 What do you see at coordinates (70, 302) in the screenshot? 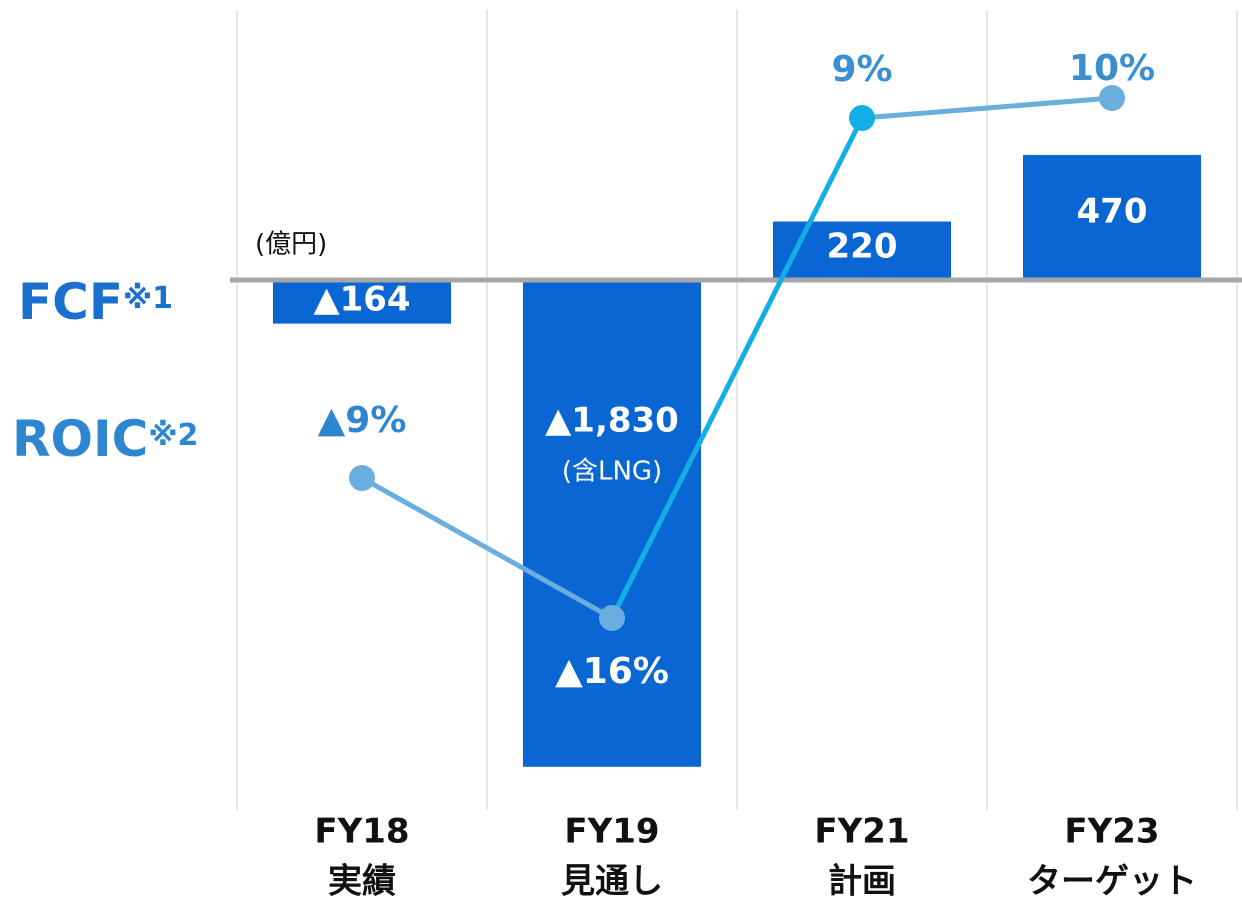
I see `series-name: FCF` at bounding box center [70, 302].